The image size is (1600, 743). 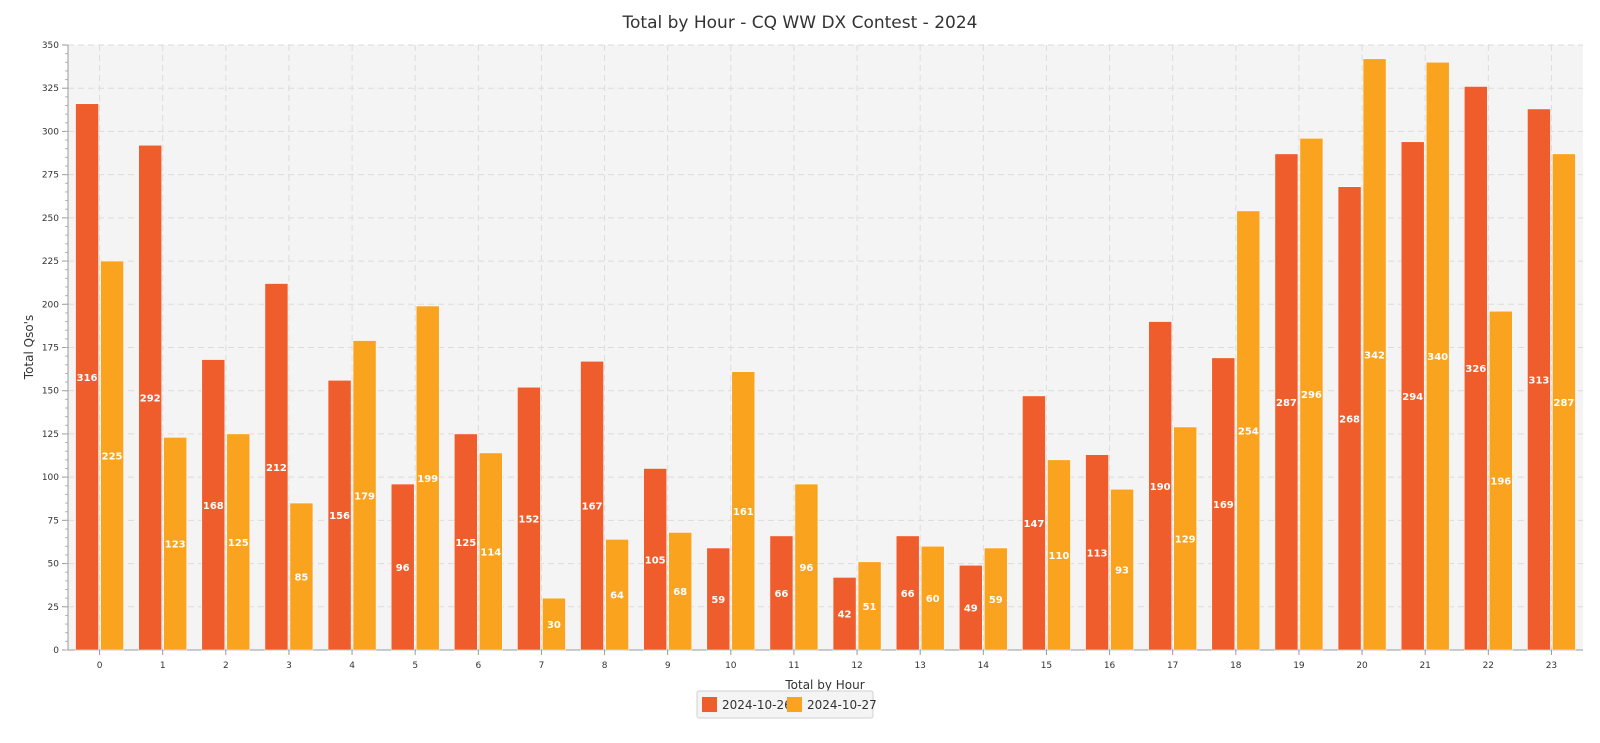 I want to click on bar-data-label: 313, so click(x=1539, y=380).